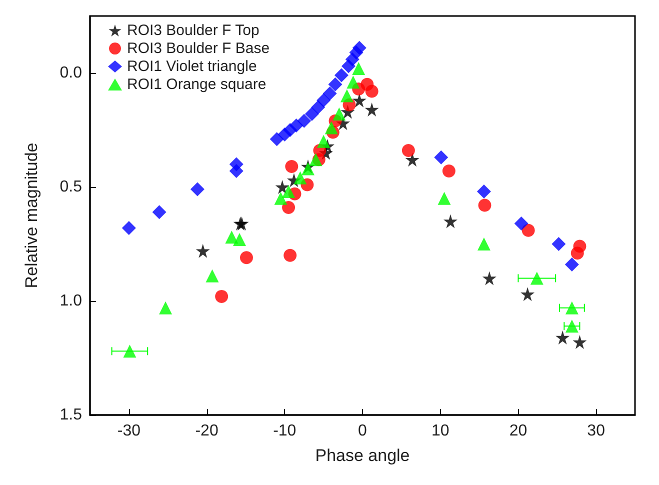 This screenshot has height=485, width=659. What do you see at coordinates (71, 73) in the screenshot?
I see `y-tick-label: 0.0` at bounding box center [71, 73].